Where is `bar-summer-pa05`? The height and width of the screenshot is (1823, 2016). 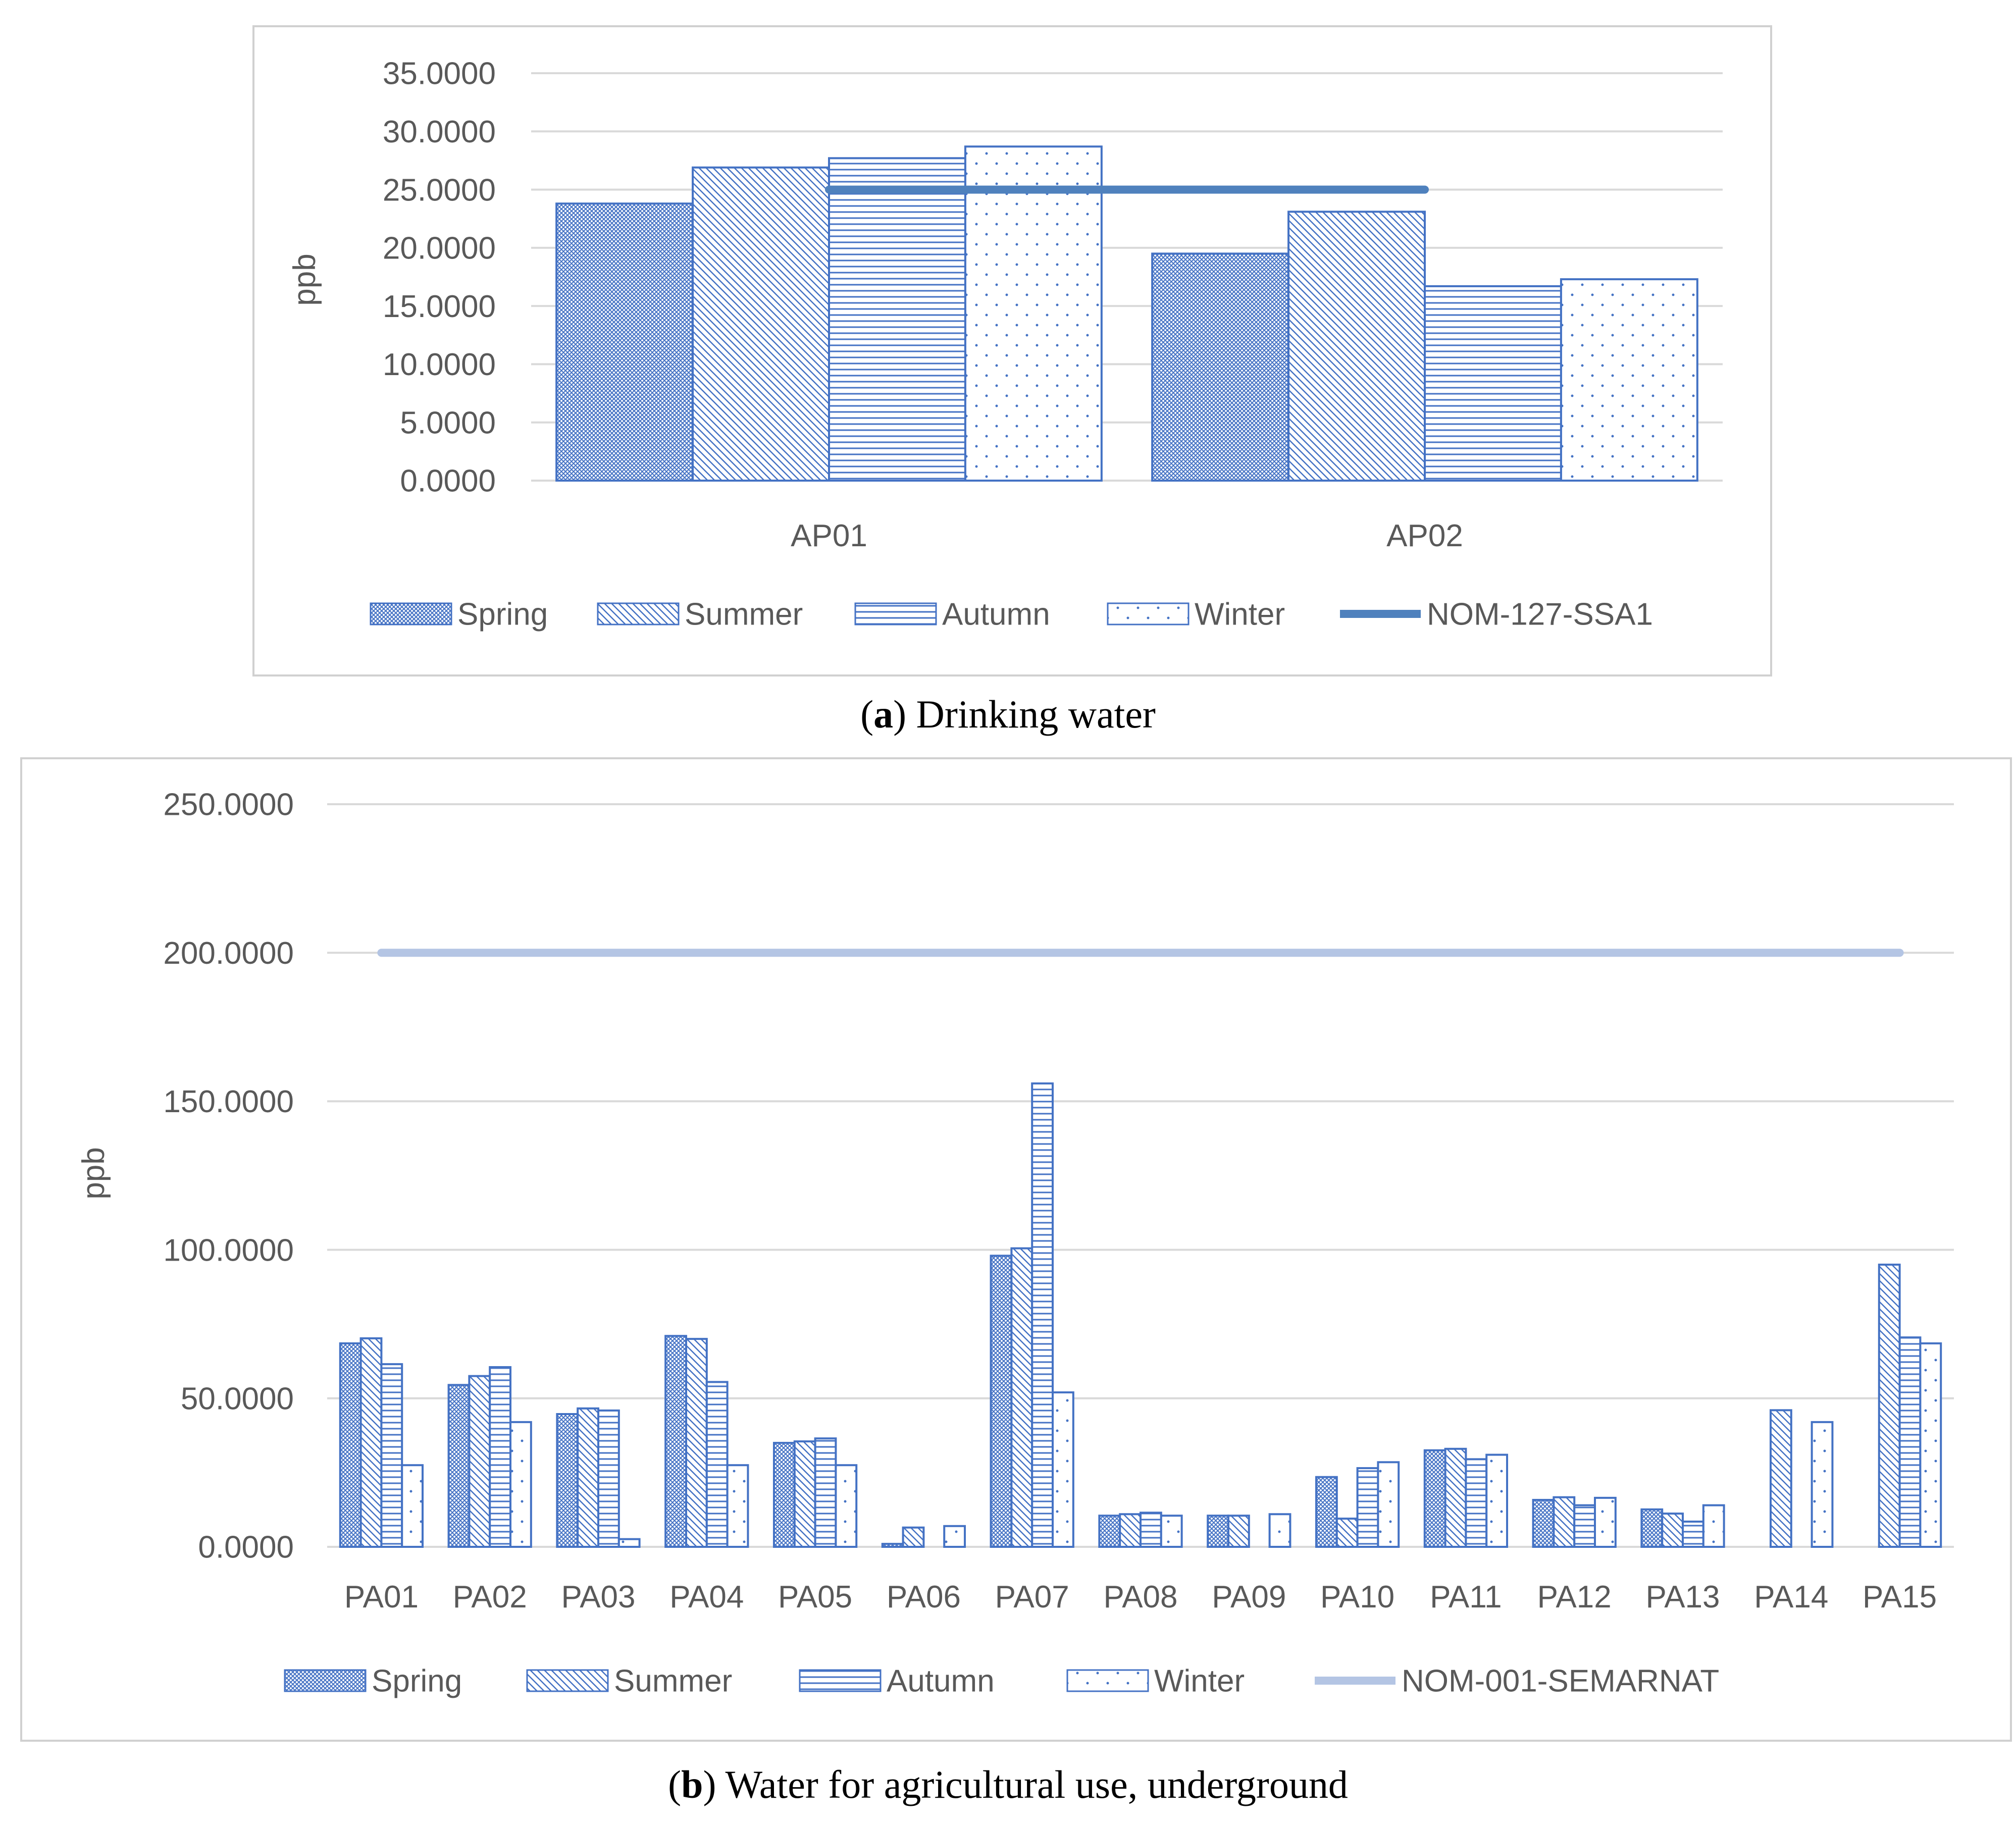
bar-summer-pa05 is located at coordinates (805, 1494).